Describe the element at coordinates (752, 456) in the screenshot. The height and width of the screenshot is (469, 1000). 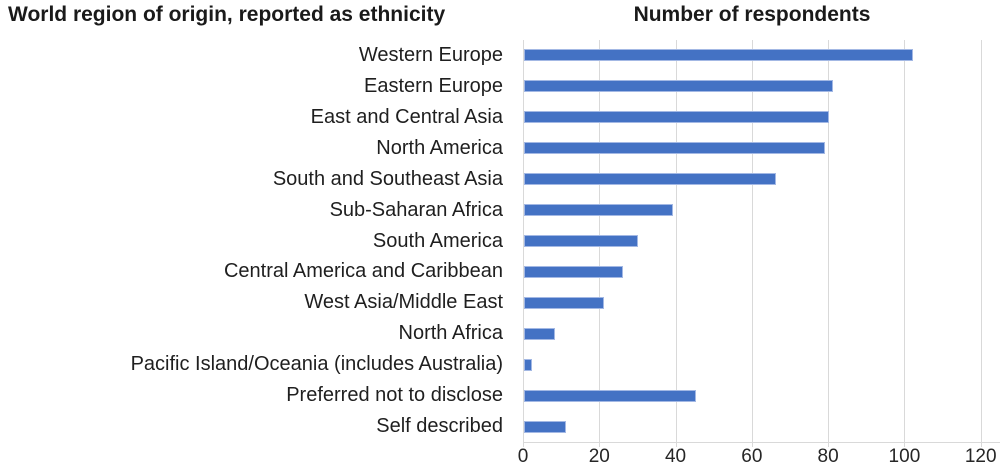
I see `x-tick-label: 60` at that location.